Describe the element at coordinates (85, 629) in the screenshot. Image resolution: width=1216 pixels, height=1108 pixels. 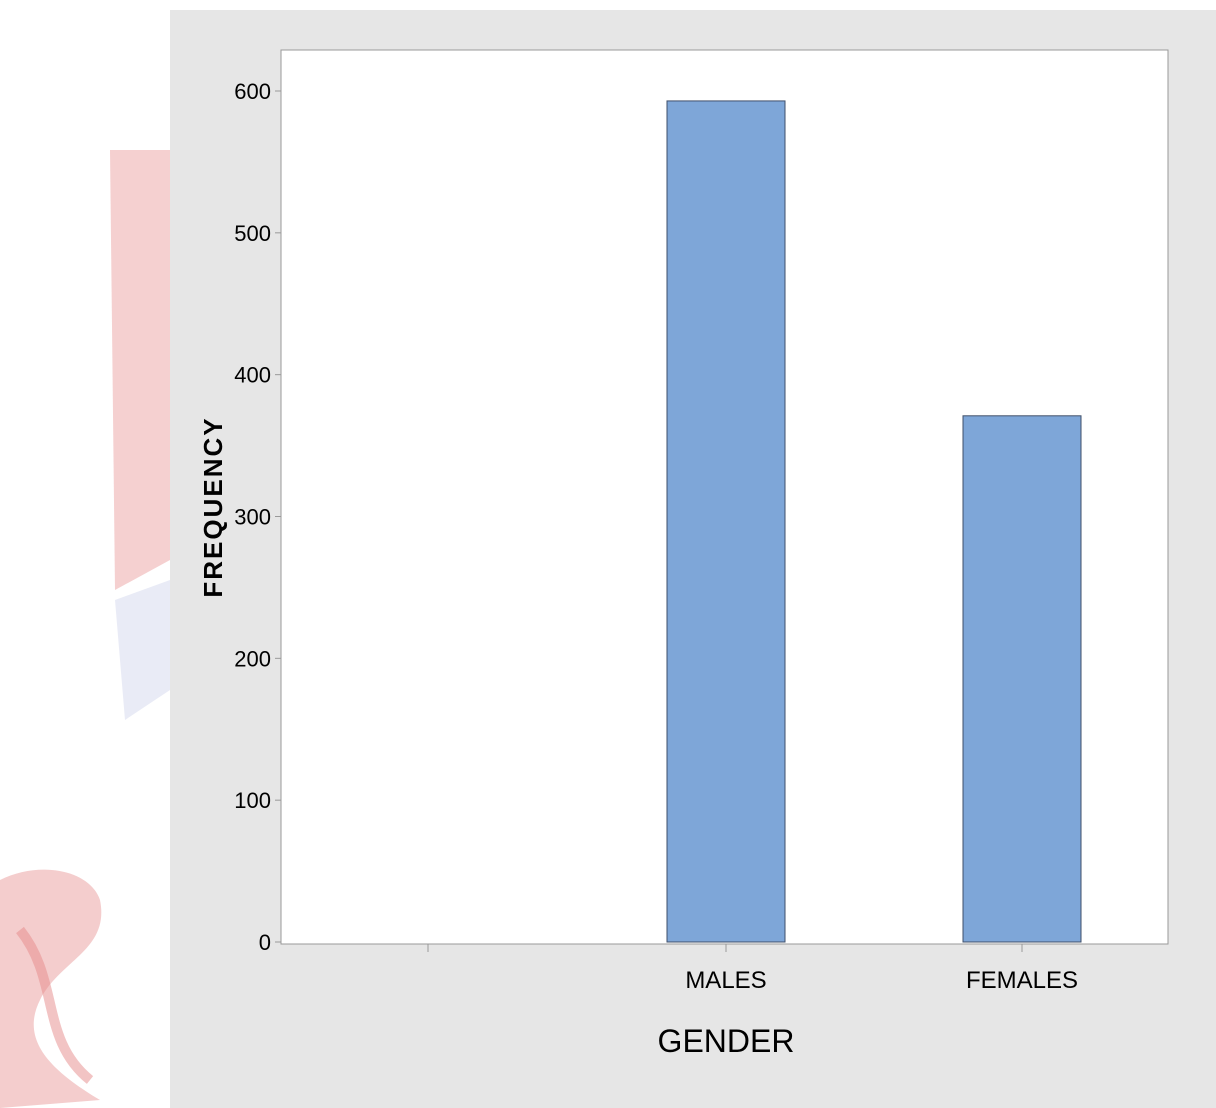
I see `crest-watermark-icon` at that location.